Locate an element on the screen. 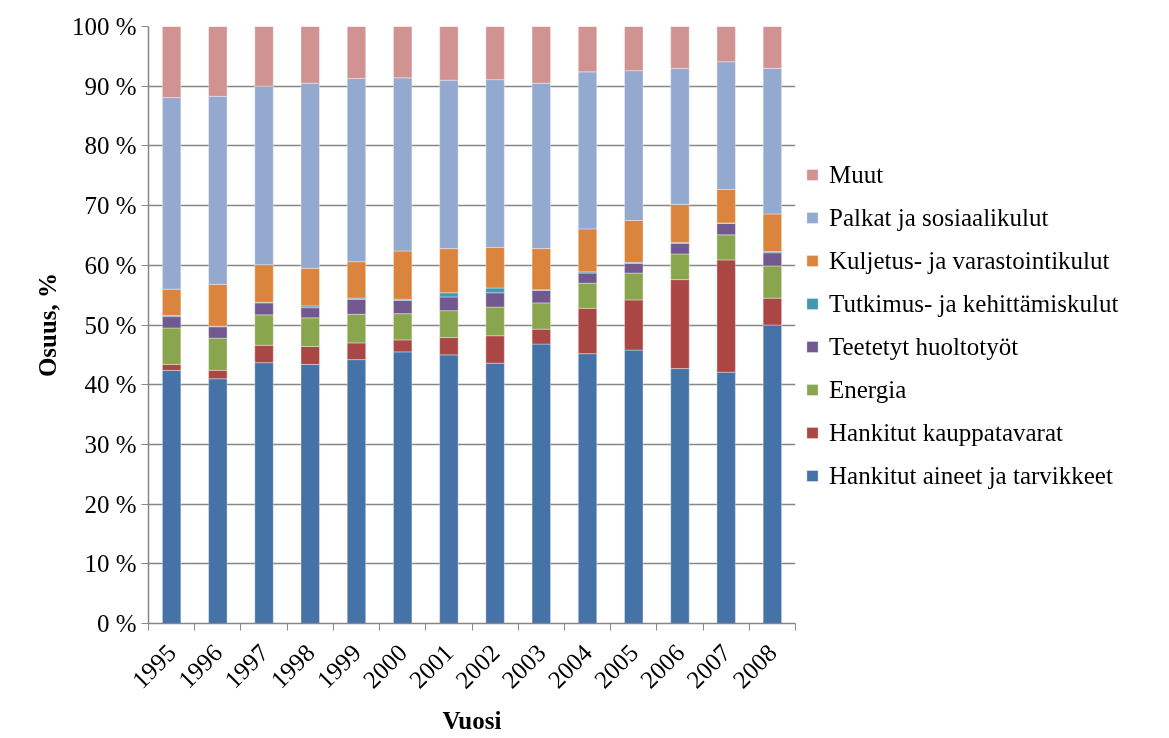 This screenshot has width=1169, height=738. legend-label: Hankitut aineet ja tarvikkeet is located at coordinates (971, 475).